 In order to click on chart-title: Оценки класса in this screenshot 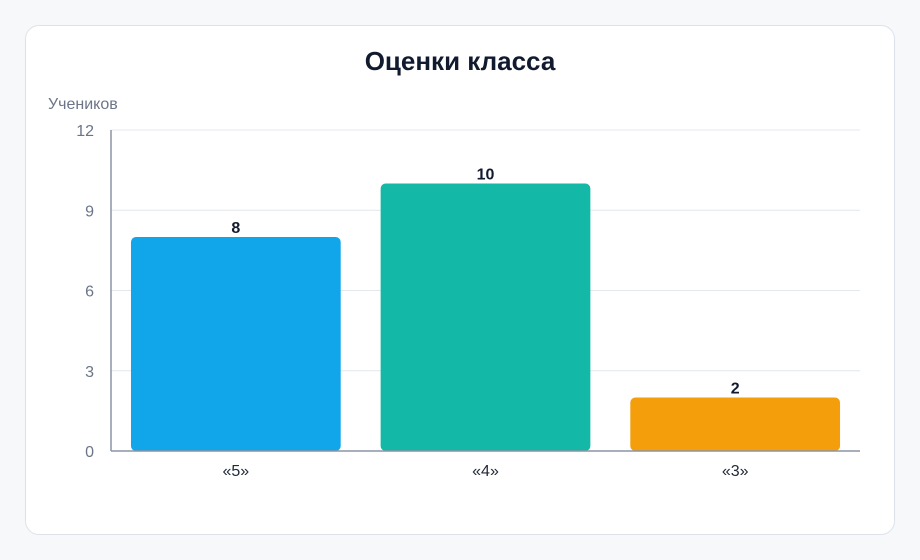, I will do `click(460, 61)`.